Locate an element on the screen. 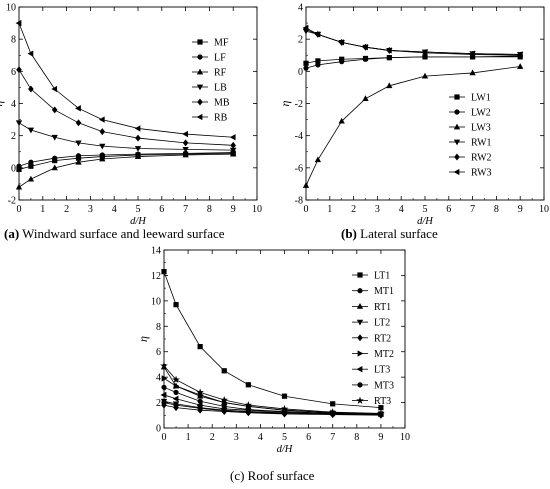 The width and height of the screenshot is (550, 489). legend-label: RW1 is located at coordinates (481, 143).